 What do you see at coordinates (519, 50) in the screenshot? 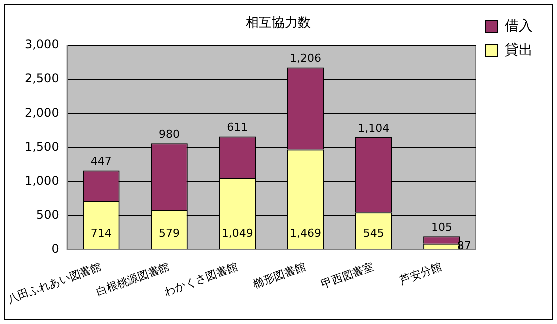
I see `legend-label: 貸出` at bounding box center [519, 50].